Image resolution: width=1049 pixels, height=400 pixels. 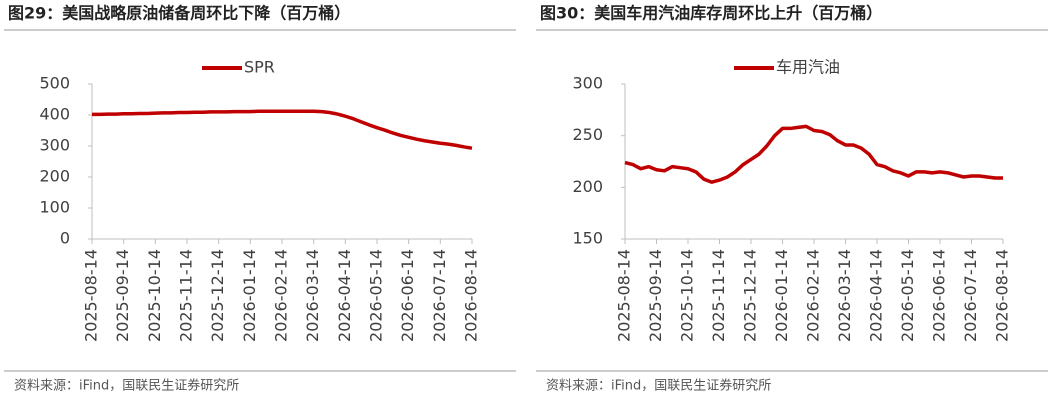 I want to click on y-tick-label: 500, so click(x=54, y=83).